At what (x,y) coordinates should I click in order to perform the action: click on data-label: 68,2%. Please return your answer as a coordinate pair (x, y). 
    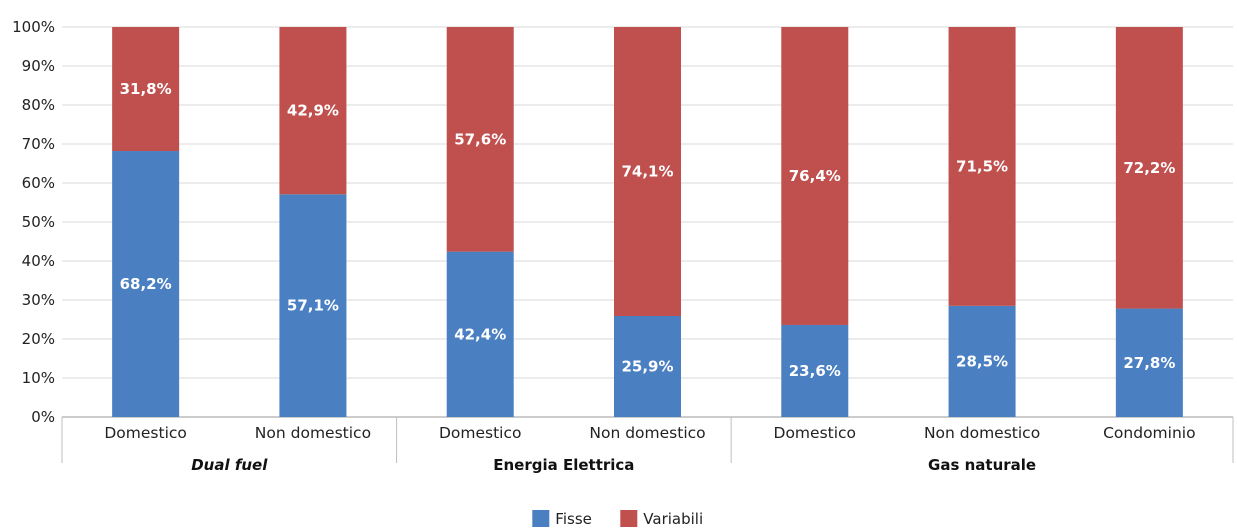
    Looking at the image, I should click on (146, 284).